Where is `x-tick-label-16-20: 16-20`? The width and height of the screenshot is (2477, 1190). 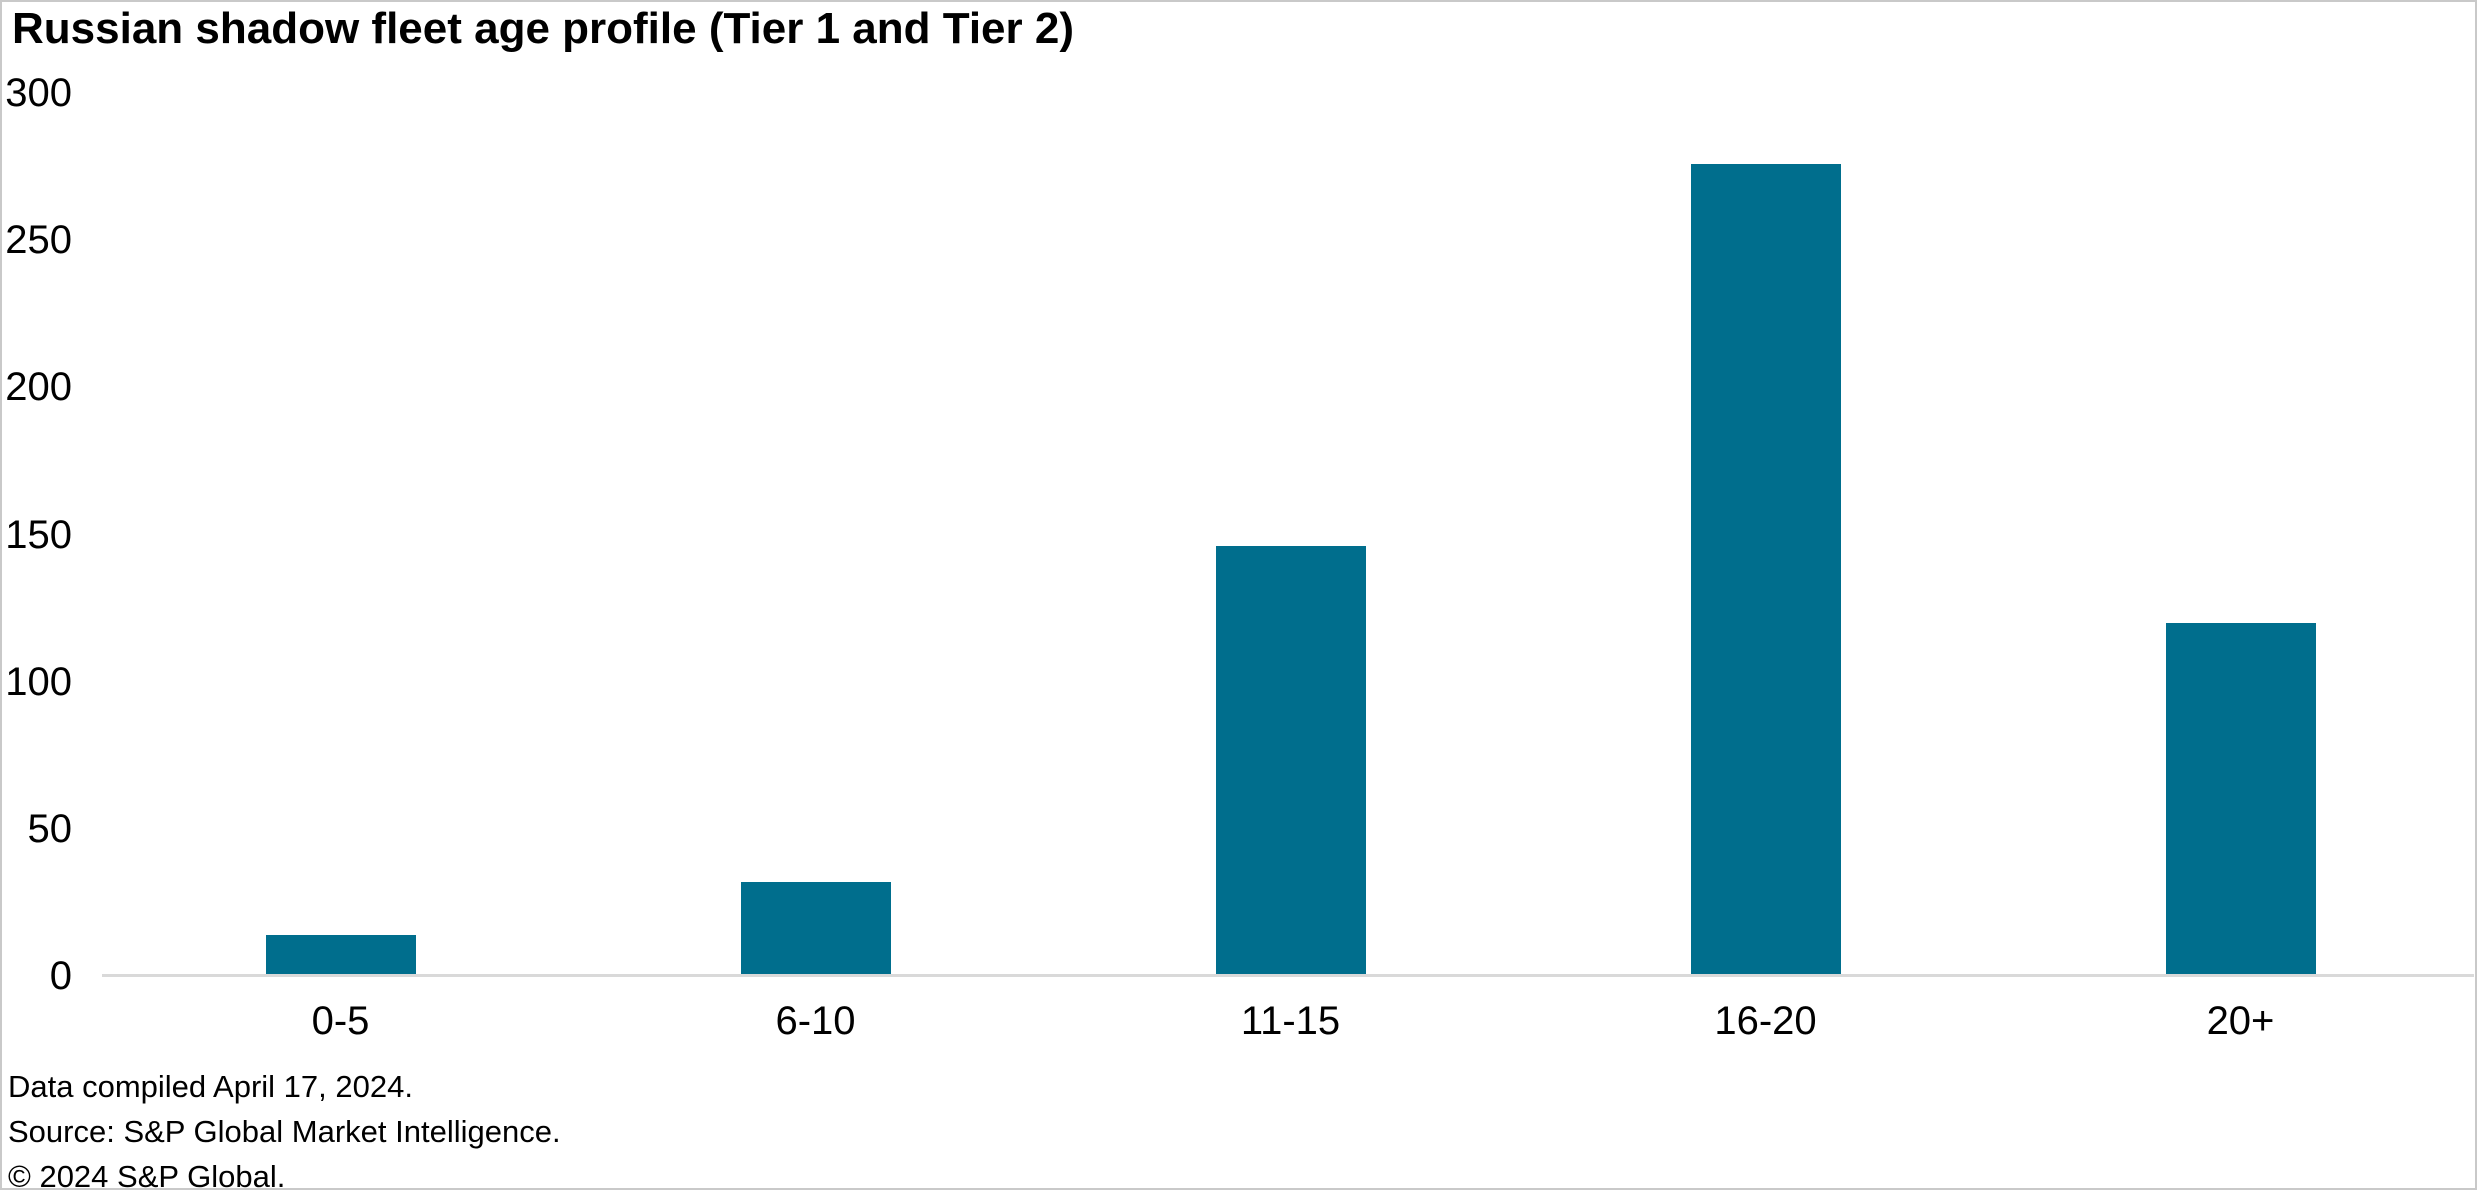
x-tick-label-16-20: 16-20 is located at coordinates (1765, 1021).